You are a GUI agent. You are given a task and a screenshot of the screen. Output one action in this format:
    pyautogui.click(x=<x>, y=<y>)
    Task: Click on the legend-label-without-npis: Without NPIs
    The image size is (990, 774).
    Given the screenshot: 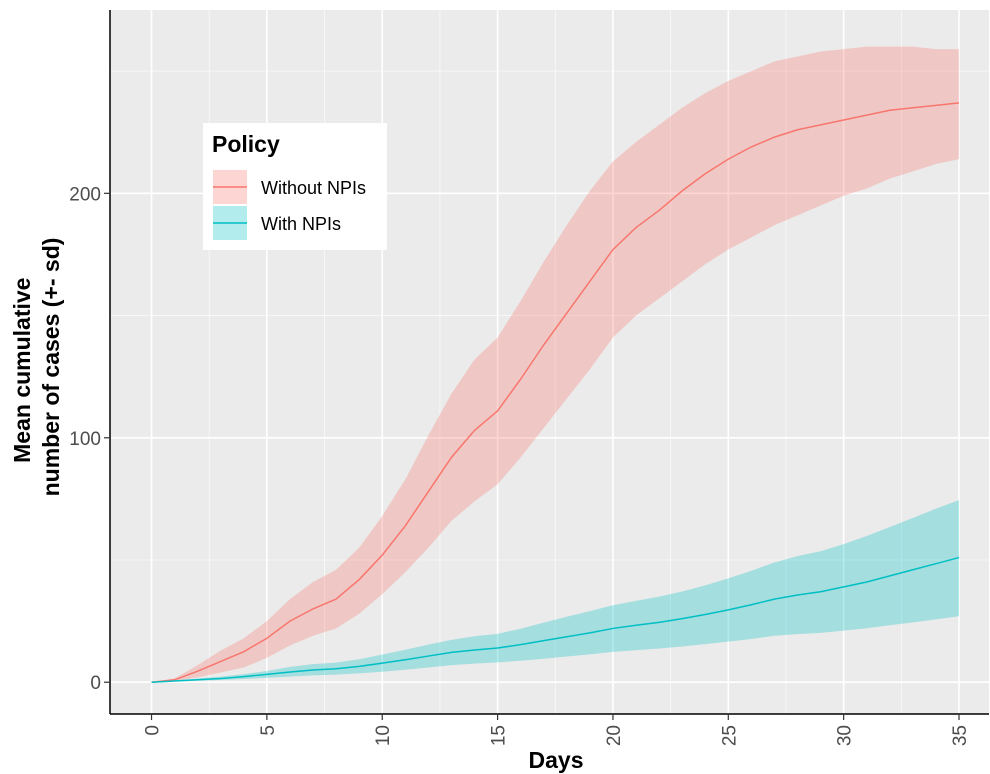 What is the action you would take?
    pyautogui.click(x=313, y=188)
    